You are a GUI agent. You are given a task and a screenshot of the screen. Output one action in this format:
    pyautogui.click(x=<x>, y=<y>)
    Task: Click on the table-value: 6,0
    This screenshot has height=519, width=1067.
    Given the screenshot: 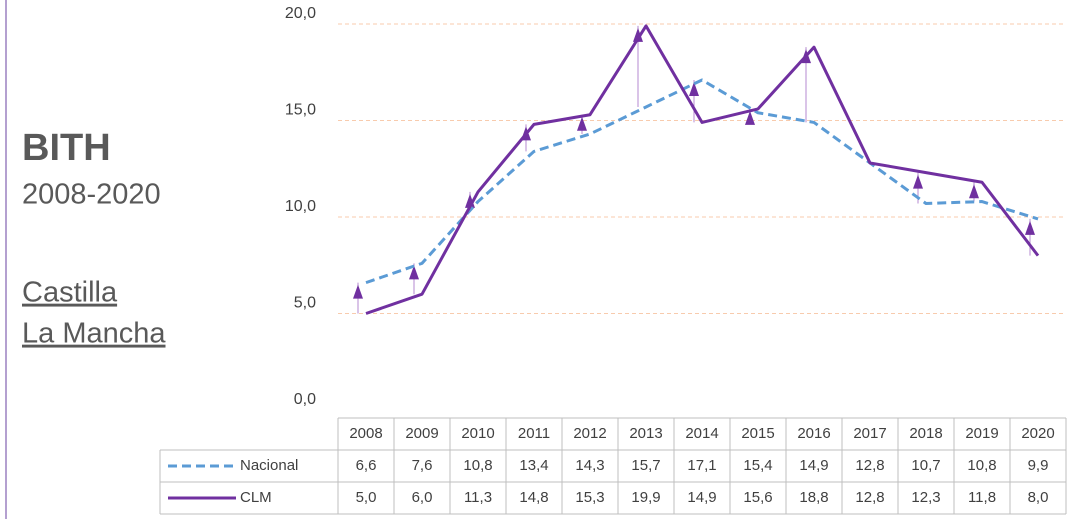 What is the action you would take?
    pyautogui.click(x=422, y=497)
    